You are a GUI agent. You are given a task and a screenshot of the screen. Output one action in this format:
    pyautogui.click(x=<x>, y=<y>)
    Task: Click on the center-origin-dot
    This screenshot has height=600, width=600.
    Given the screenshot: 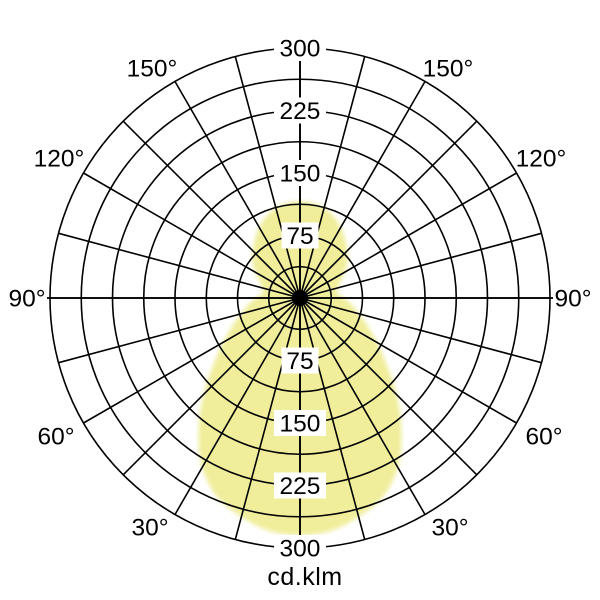 What is the action you would take?
    pyautogui.click(x=300, y=298)
    